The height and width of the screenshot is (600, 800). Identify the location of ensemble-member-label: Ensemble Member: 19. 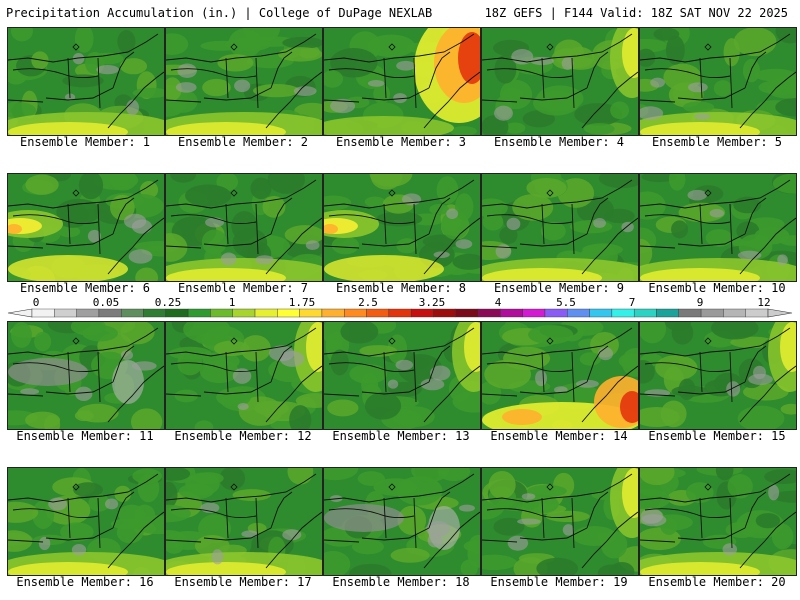
(559, 582).